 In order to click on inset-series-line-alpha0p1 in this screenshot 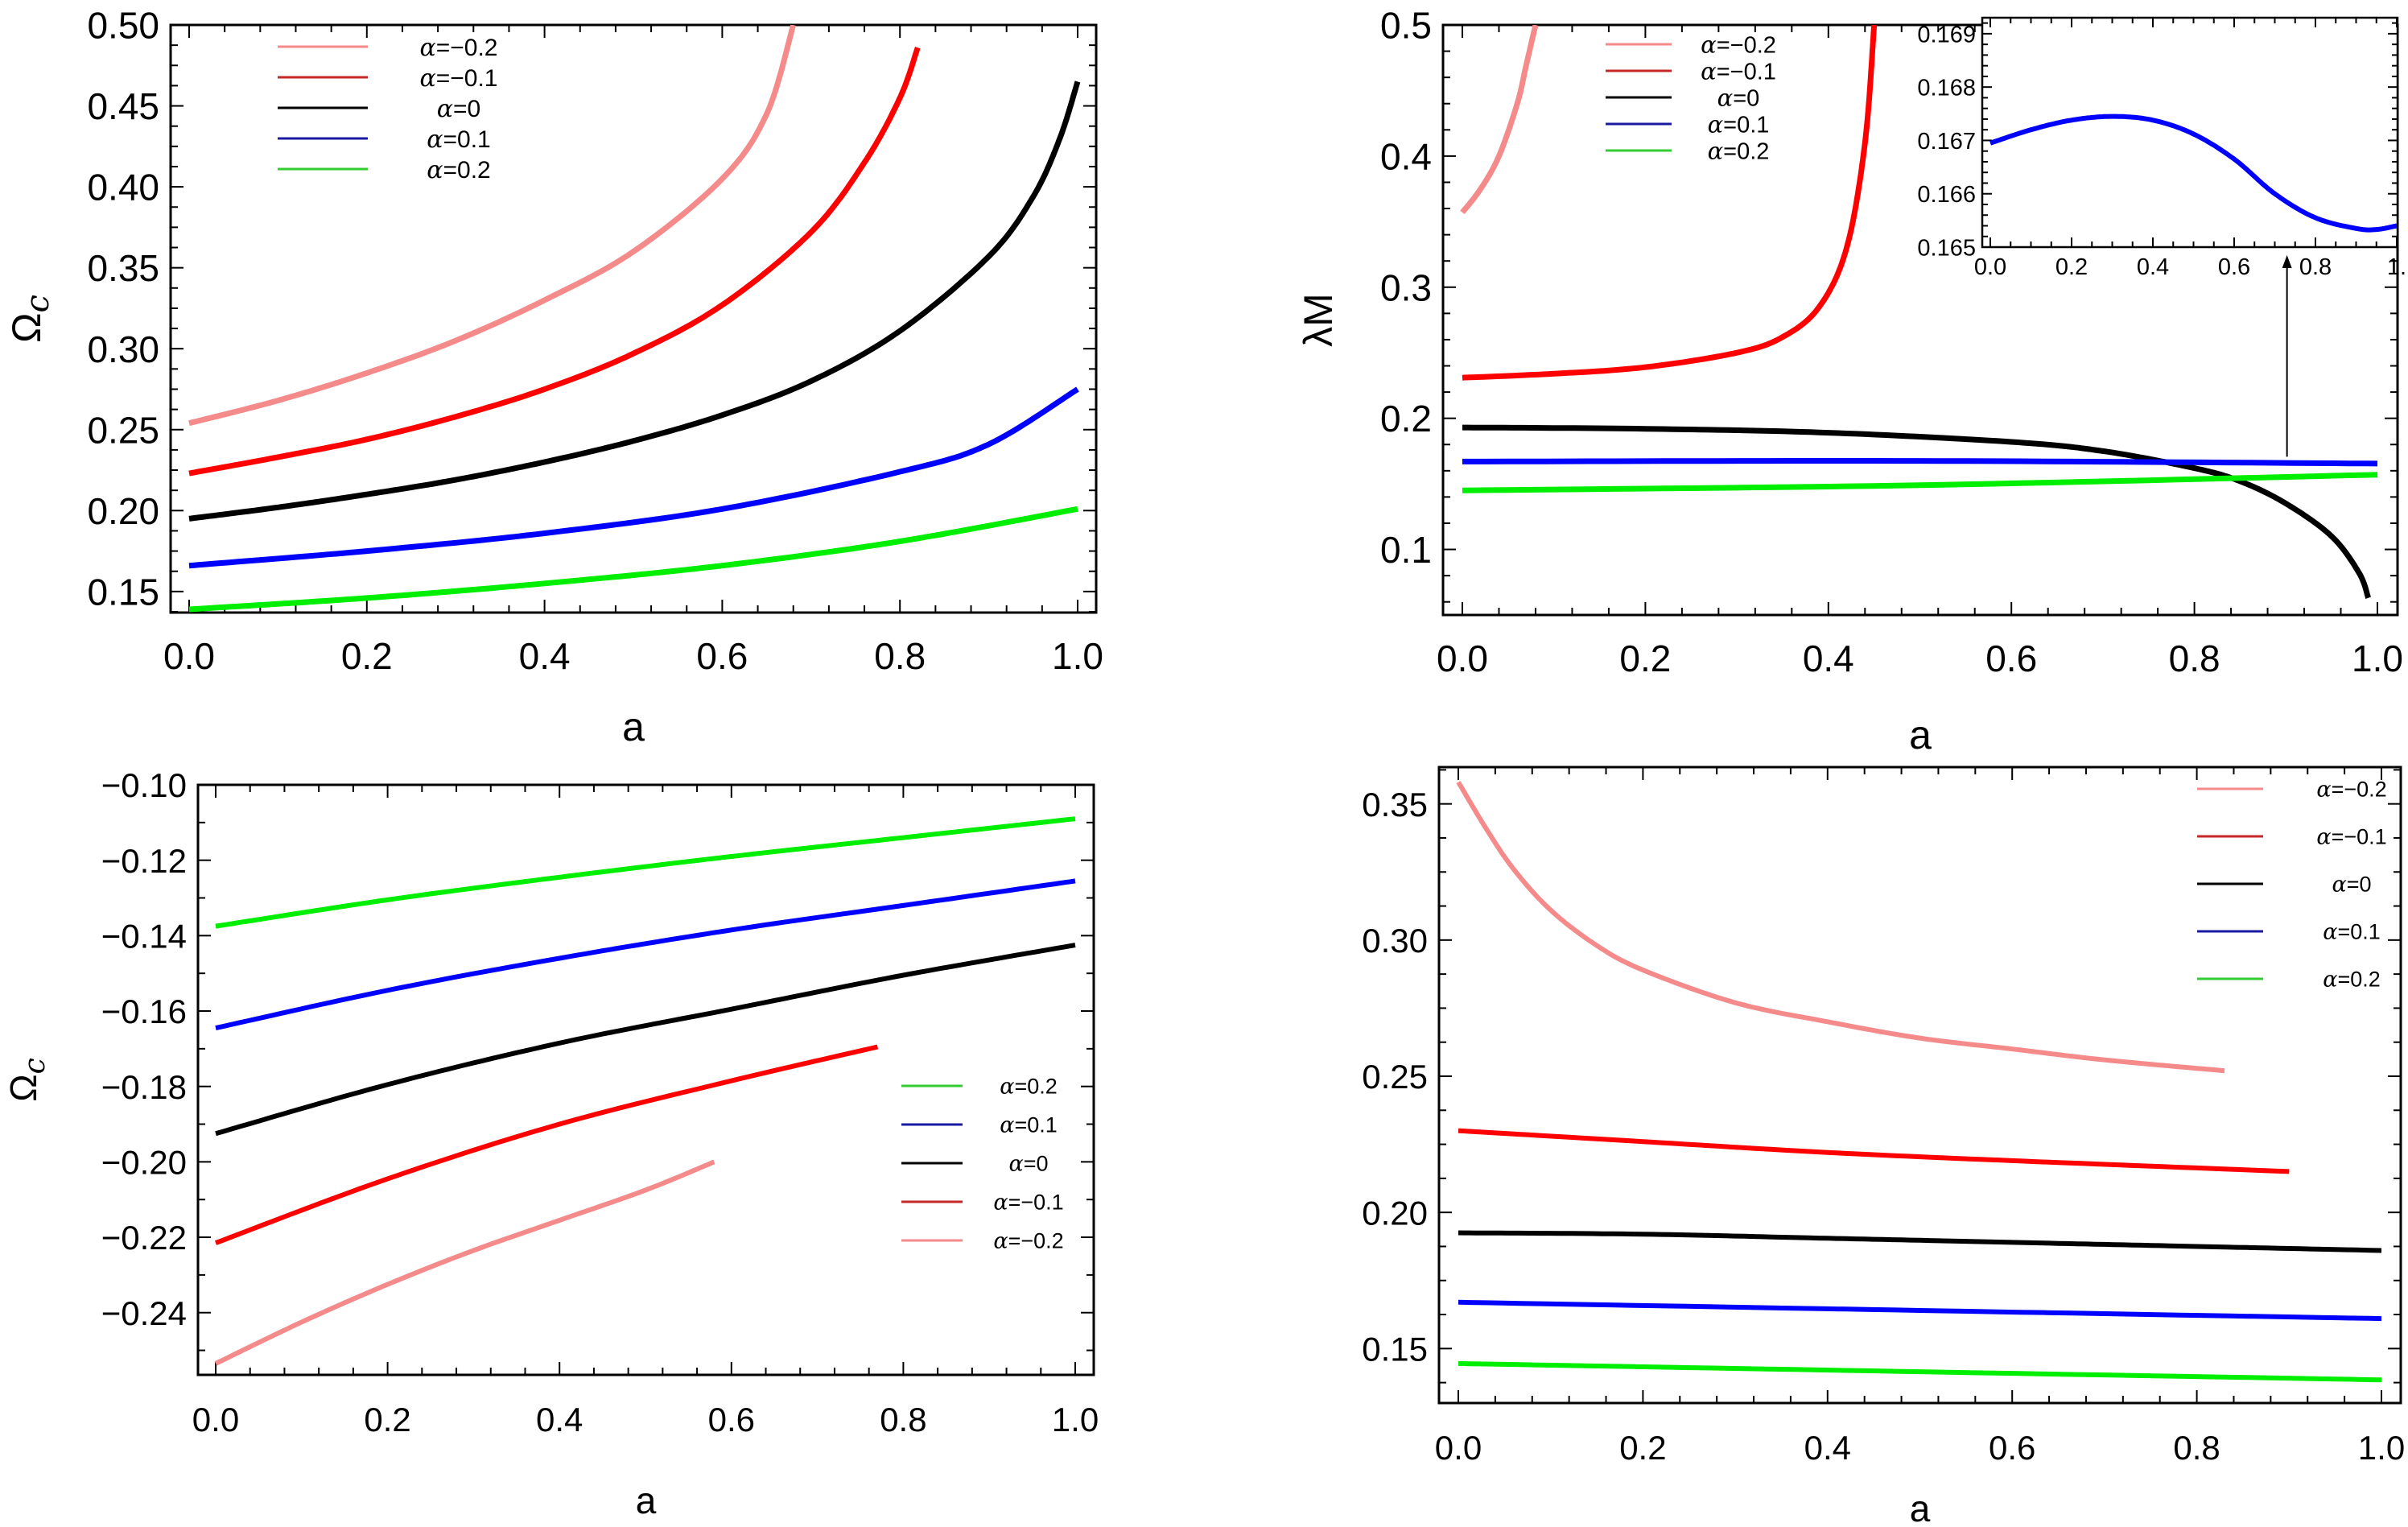, I will do `click(2194, 173)`.